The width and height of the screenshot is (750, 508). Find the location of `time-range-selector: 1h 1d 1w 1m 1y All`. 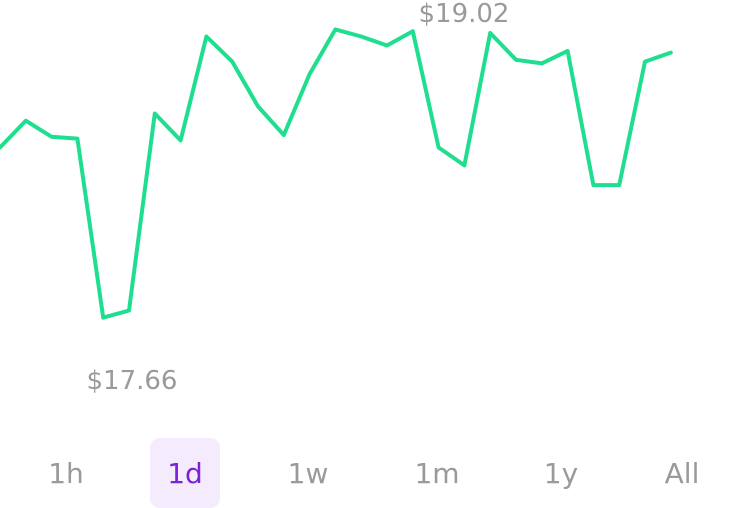

time-range-selector: 1h 1d 1w 1m 1y All is located at coordinates (375, 473).